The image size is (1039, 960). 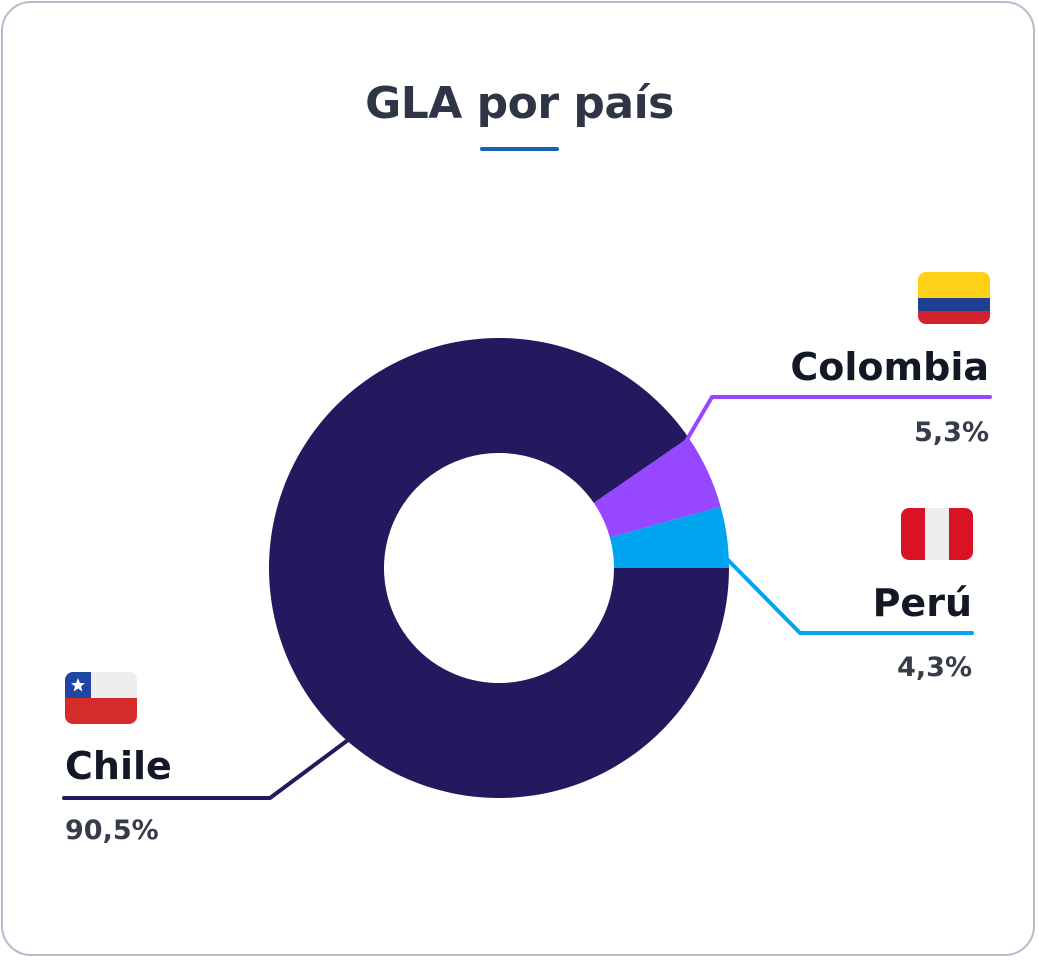 What do you see at coordinates (118, 766) in the screenshot?
I see `chile-label: Chile` at bounding box center [118, 766].